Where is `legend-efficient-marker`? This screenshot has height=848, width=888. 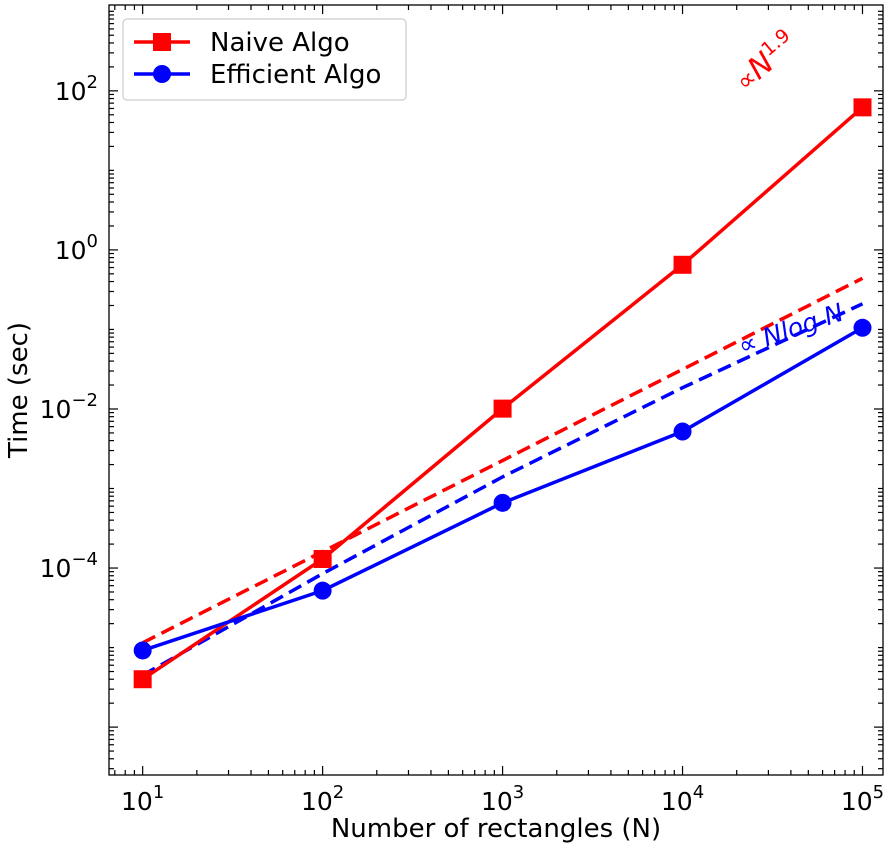
legend-efficient-marker is located at coordinates (162, 74).